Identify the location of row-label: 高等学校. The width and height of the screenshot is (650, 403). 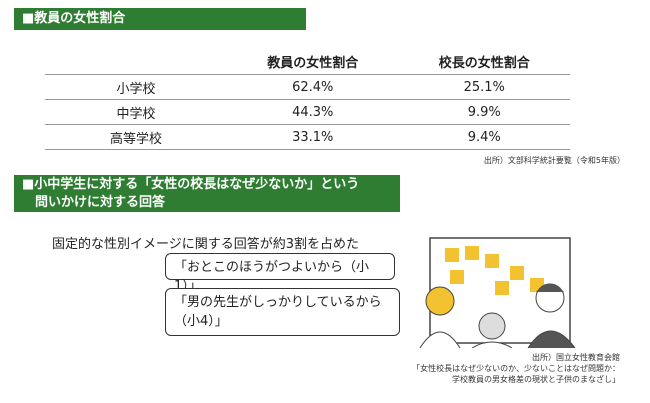
(136, 137).